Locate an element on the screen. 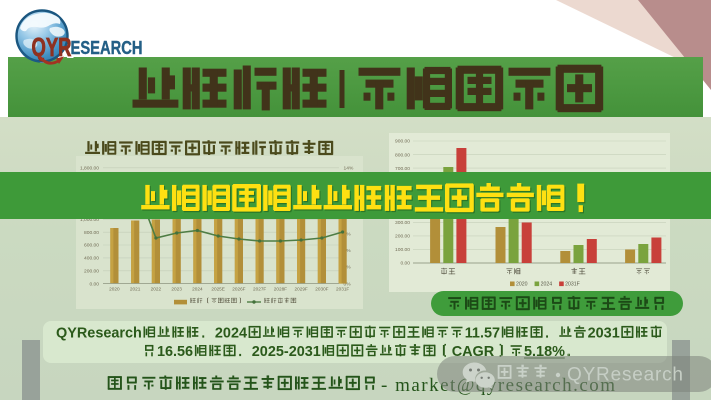 The height and width of the screenshot is (400, 711). svg-text: 0% is located at coordinates (348, 284).